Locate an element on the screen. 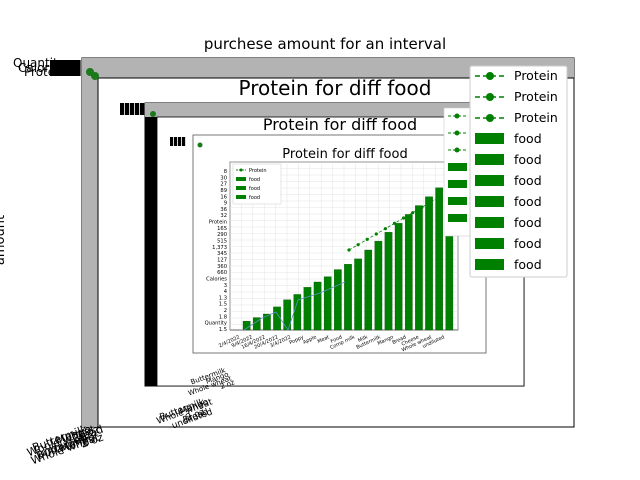  inner-y-tick-14: 127 is located at coordinates (222, 260).